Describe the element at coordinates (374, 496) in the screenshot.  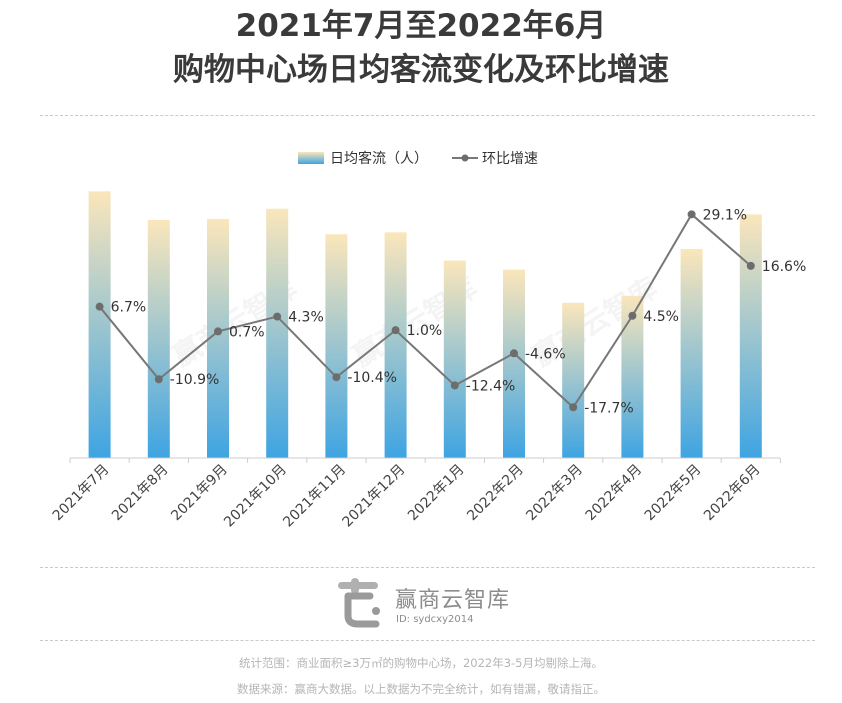
I see `x-tick-label: 2021年12月` at that location.